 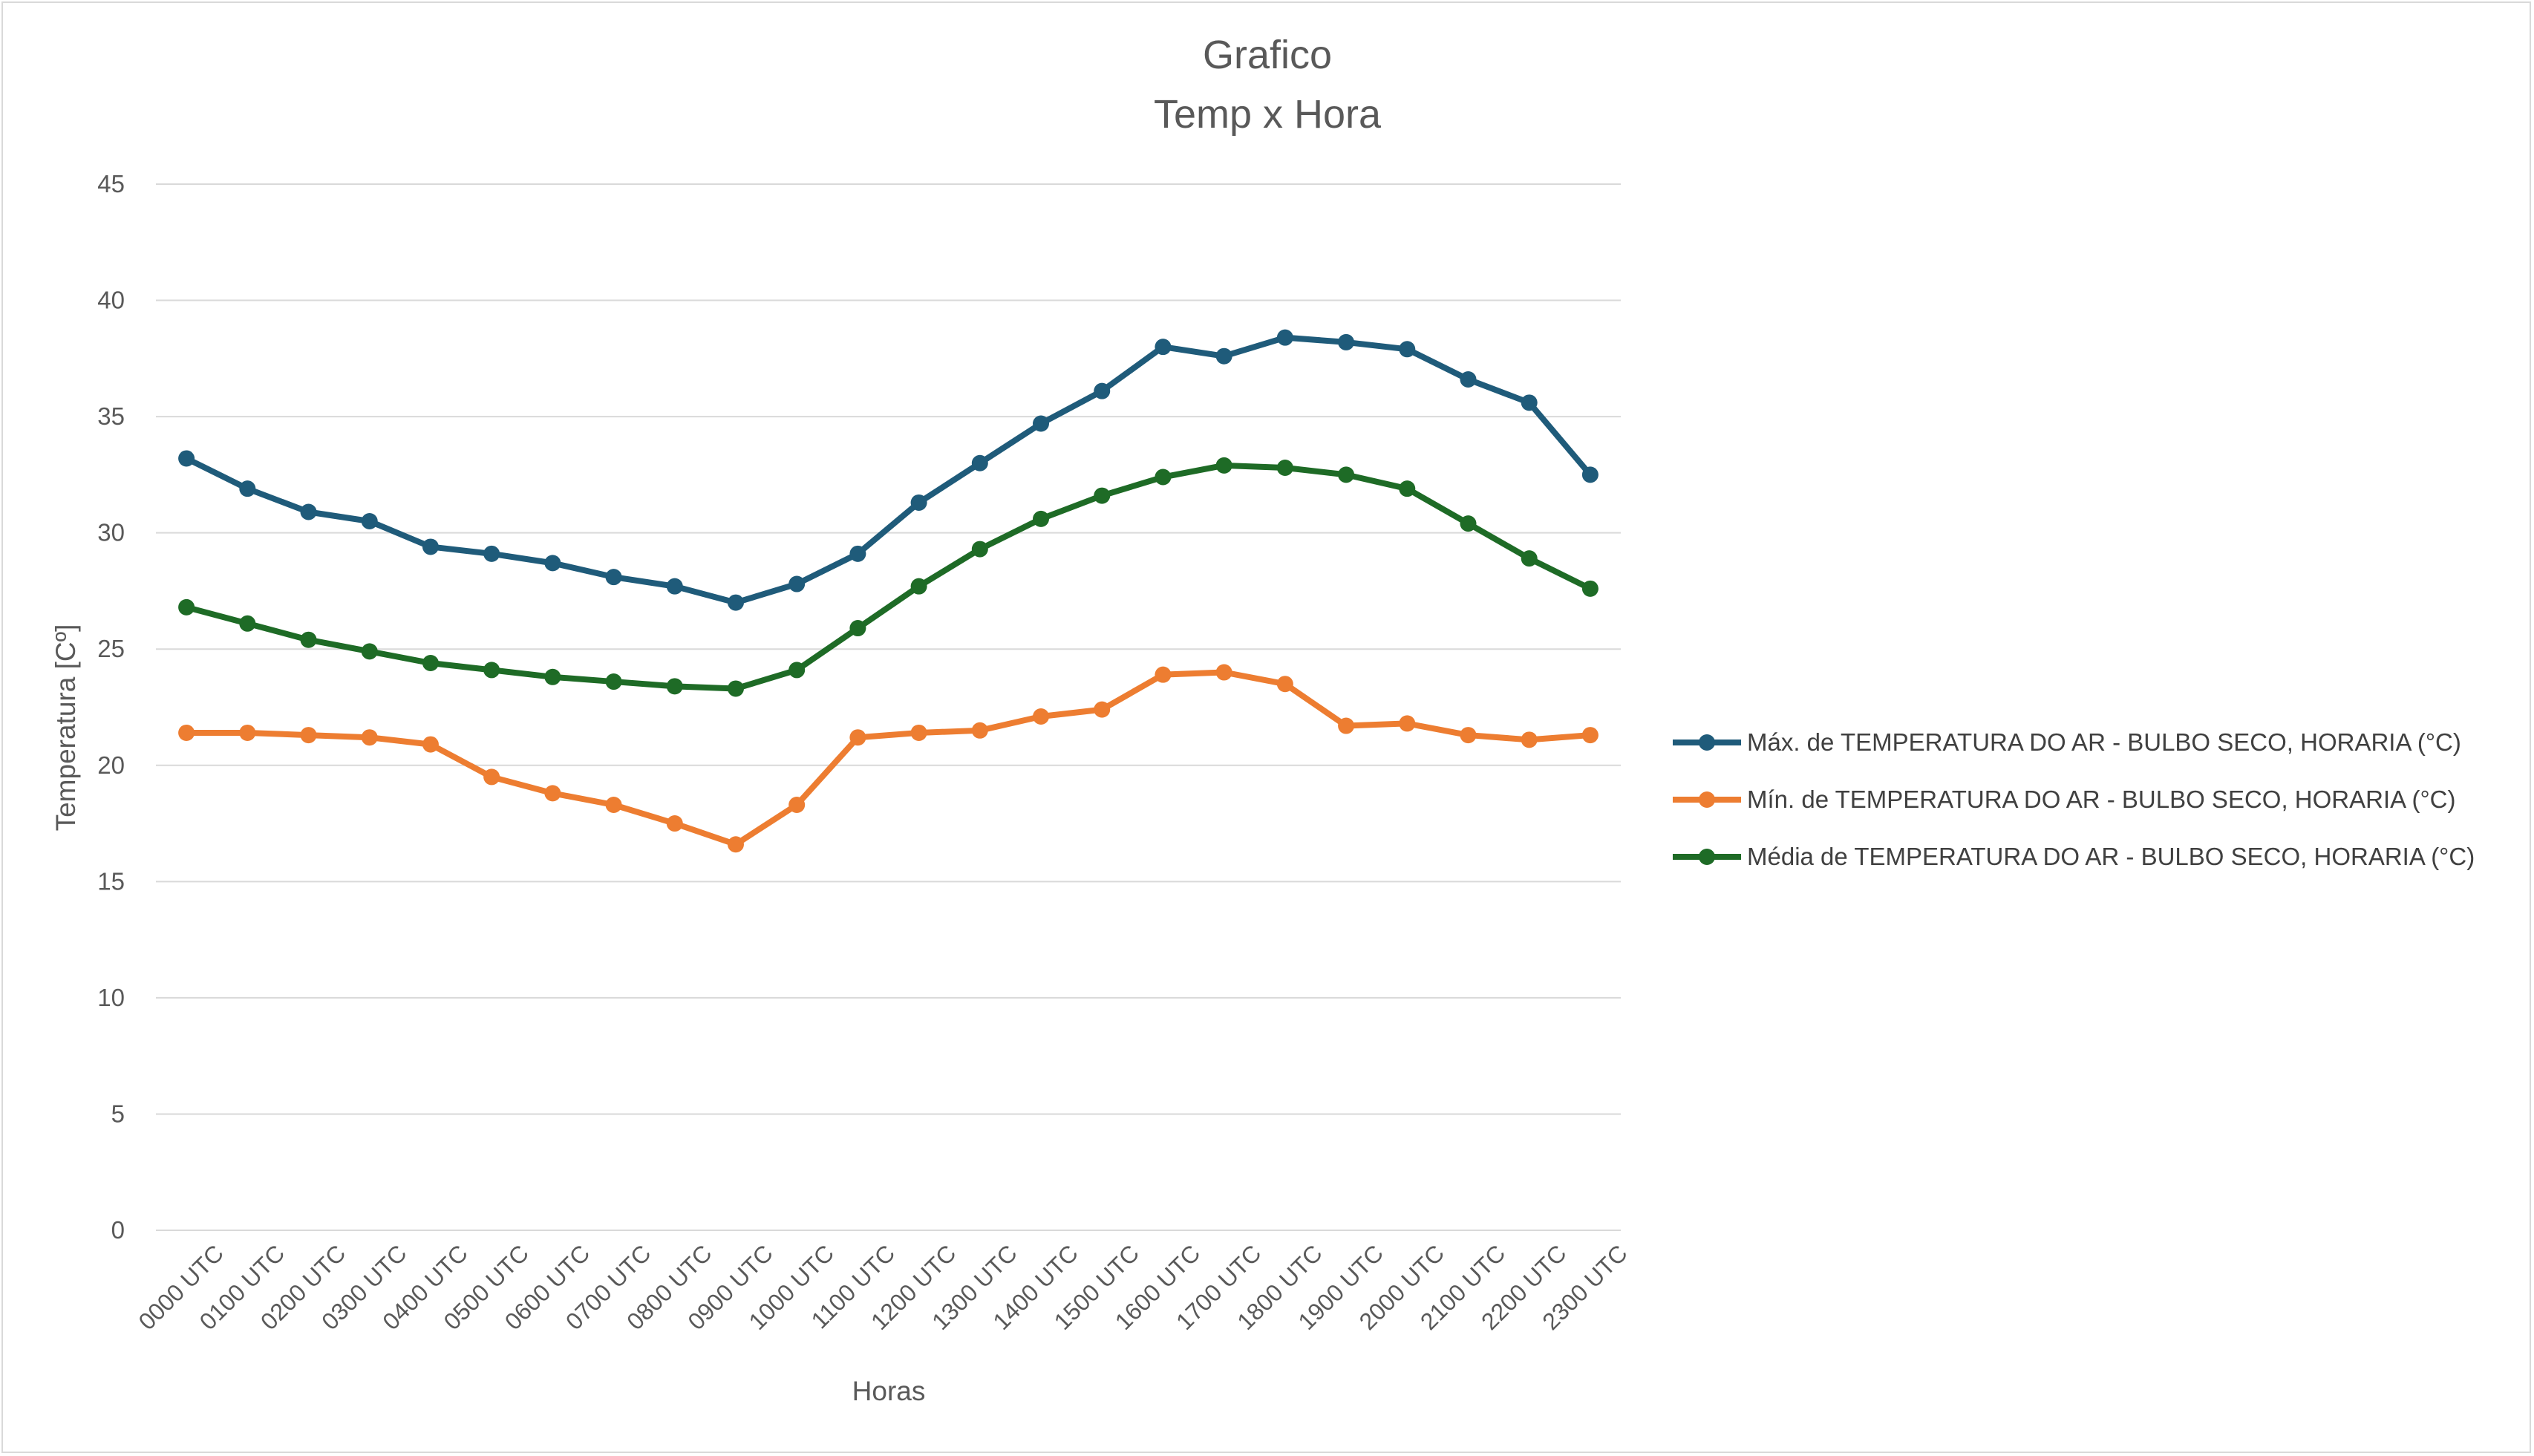 What do you see at coordinates (111, 416) in the screenshot?
I see `y-tick-label: 35` at bounding box center [111, 416].